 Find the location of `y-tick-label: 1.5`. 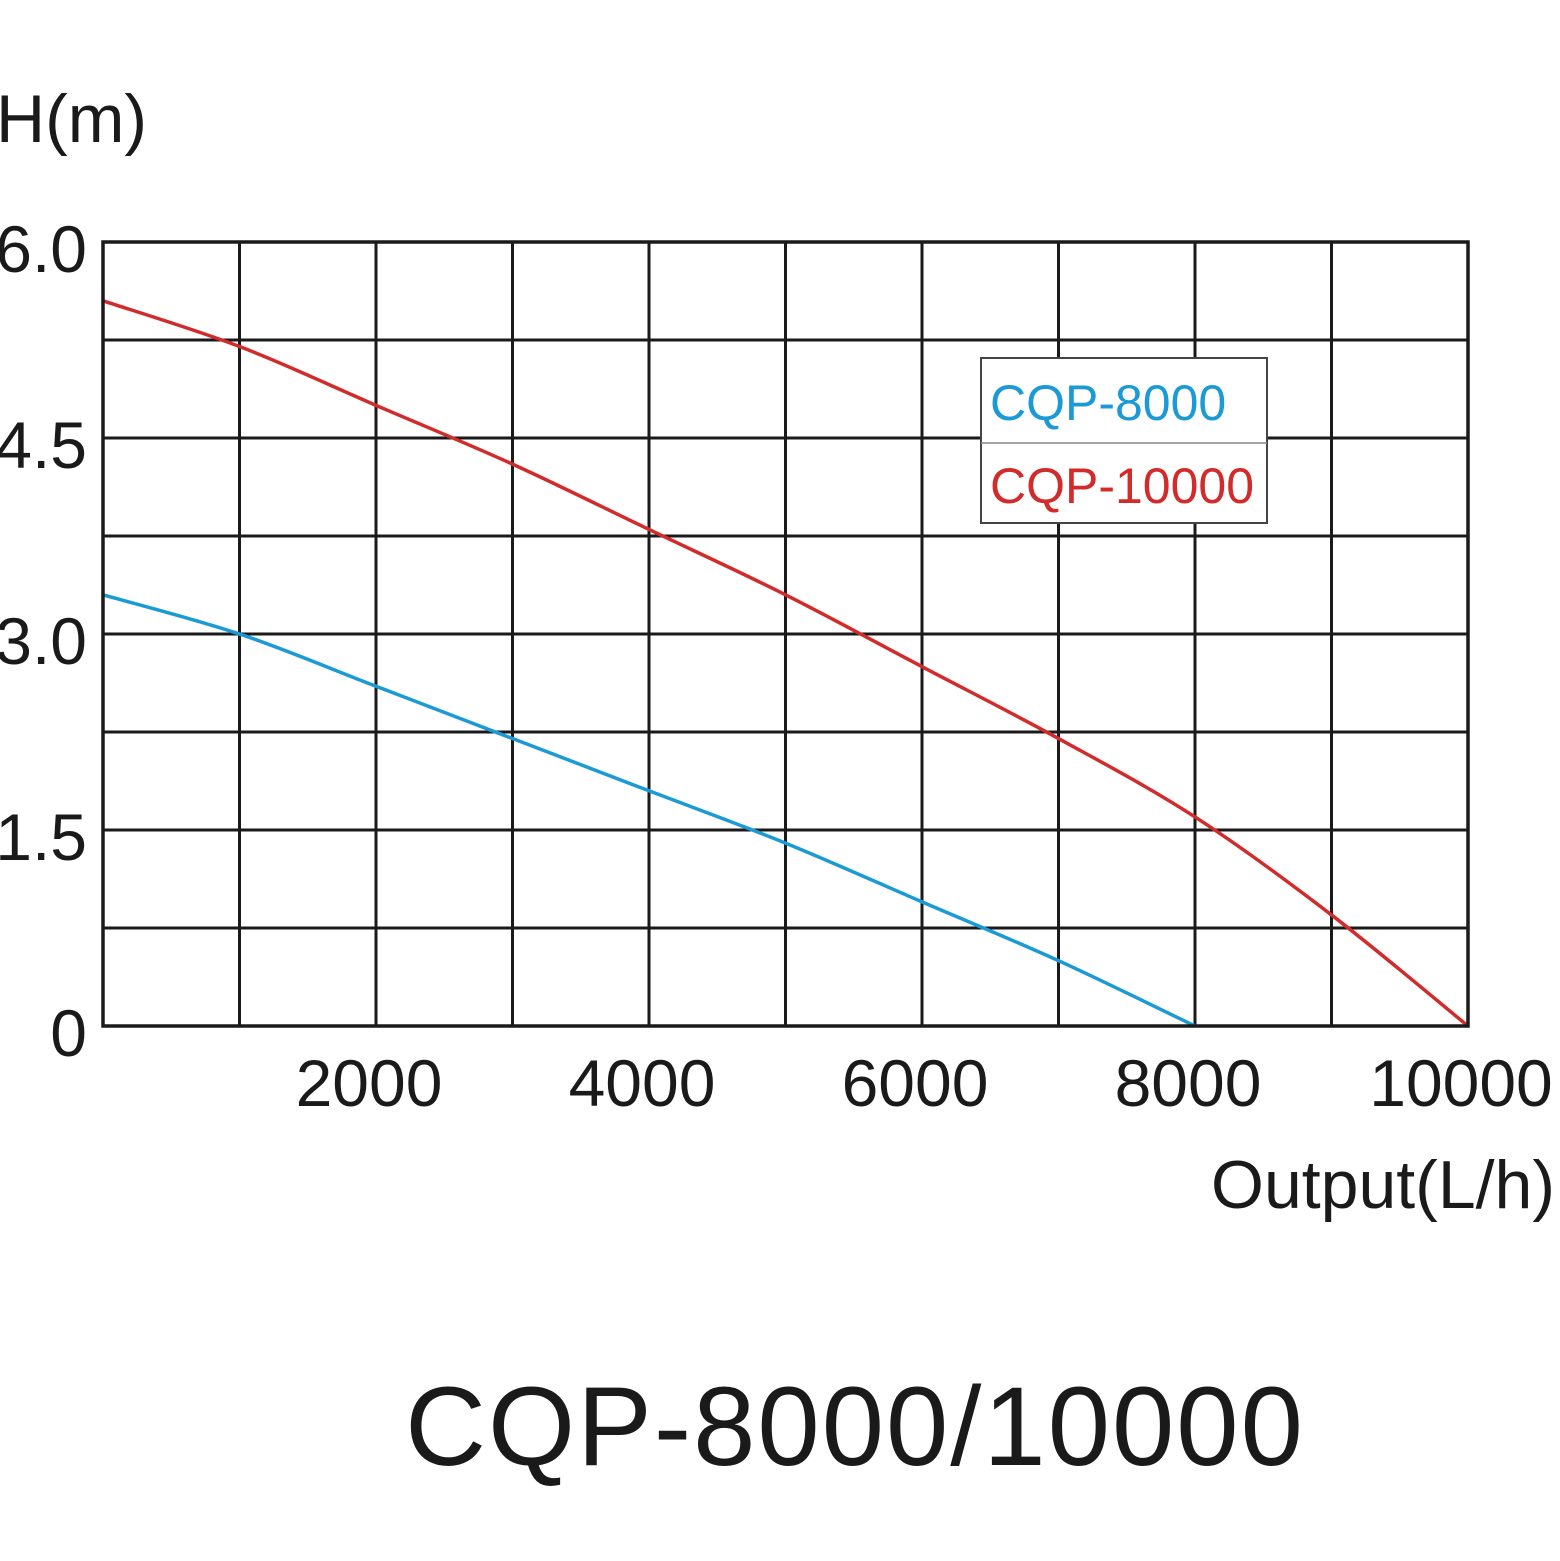

y-tick-label: 1.5 is located at coordinates (43, 837).